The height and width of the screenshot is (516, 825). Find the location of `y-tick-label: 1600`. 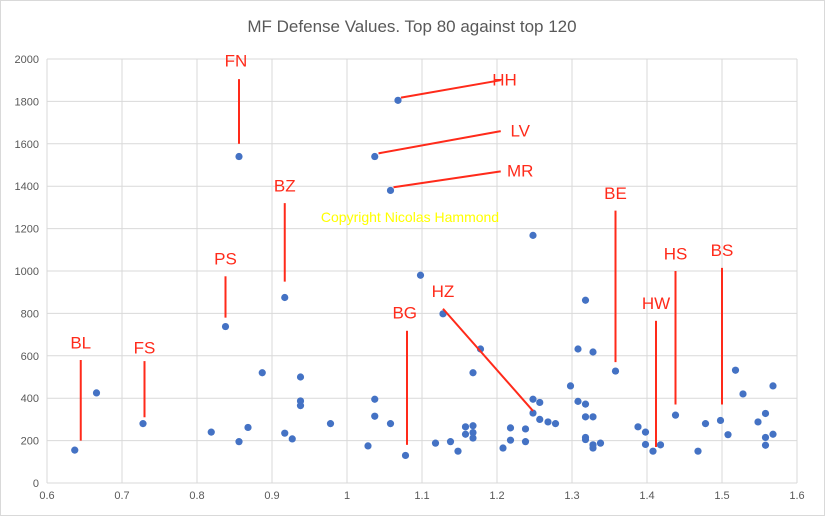

y-tick-label: 1600 is located at coordinates (27, 145).